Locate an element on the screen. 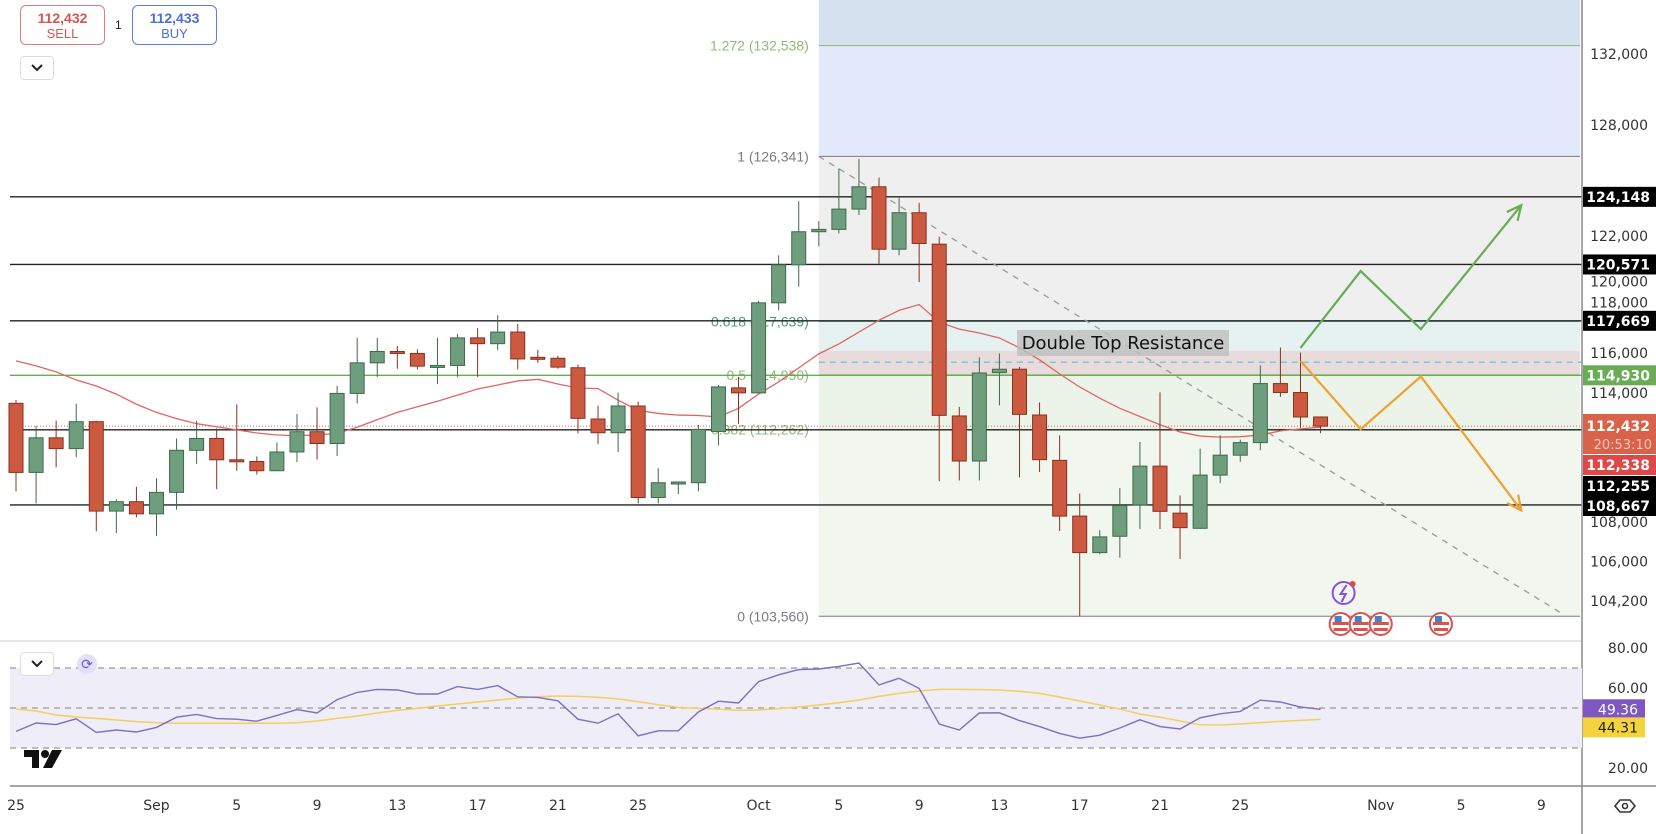  buy-button: 112,433 BUY is located at coordinates (174, 25).